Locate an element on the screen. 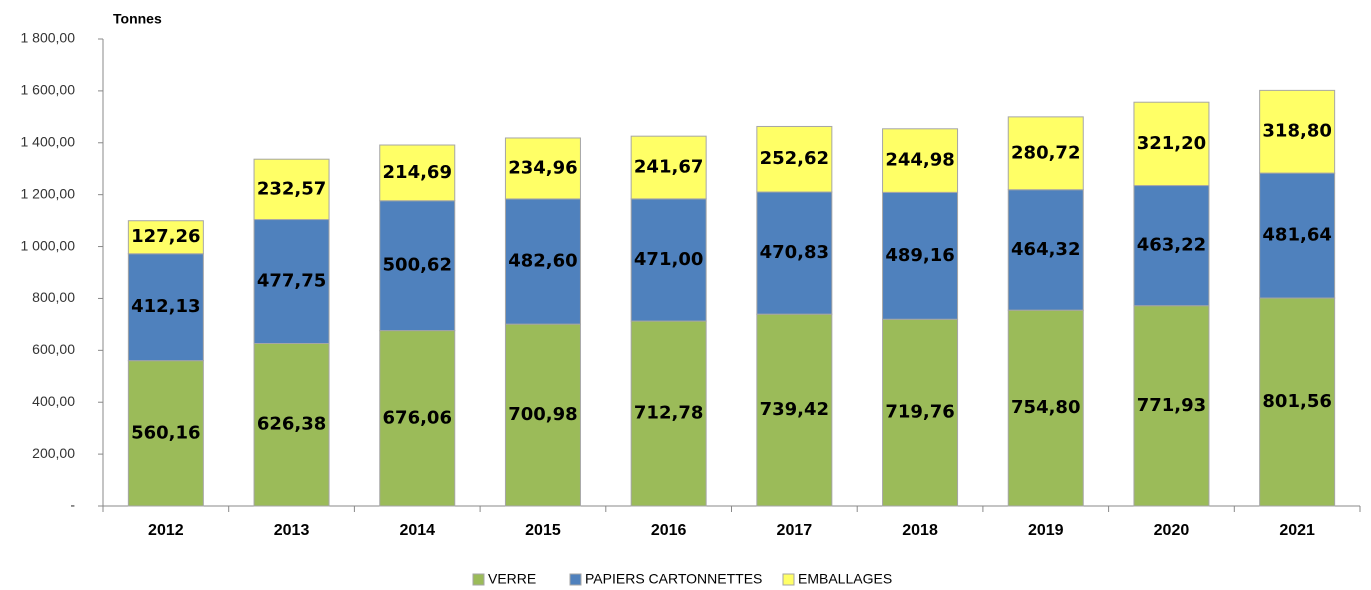 The height and width of the screenshot is (590, 1371). value-label: 489,16 is located at coordinates (919, 255).